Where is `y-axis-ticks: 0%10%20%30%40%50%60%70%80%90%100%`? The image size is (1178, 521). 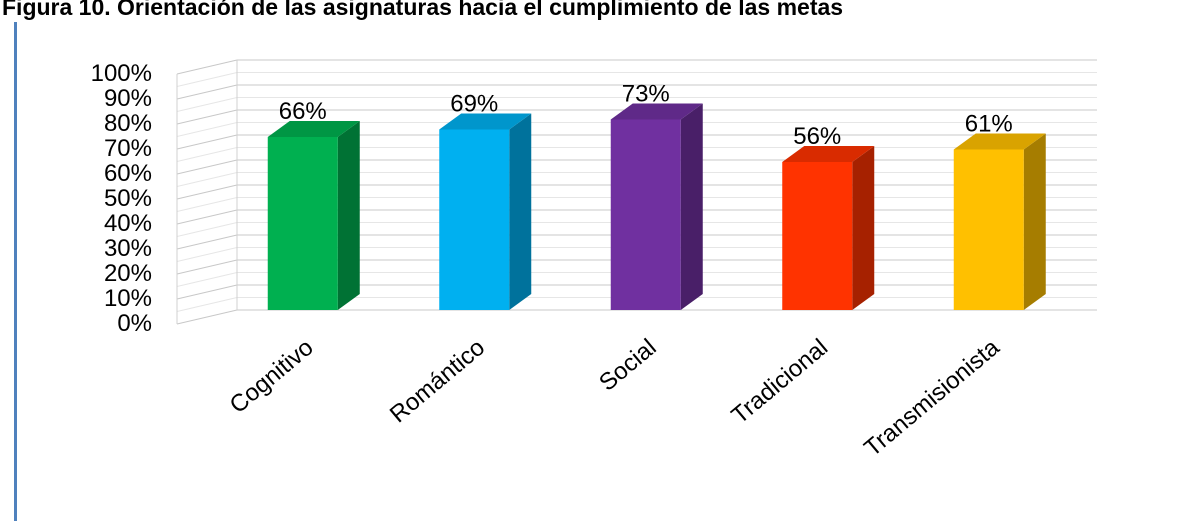
y-axis-ticks: 0%10%20%30%40%50%60%70%80%90%100% is located at coordinates (121, 198).